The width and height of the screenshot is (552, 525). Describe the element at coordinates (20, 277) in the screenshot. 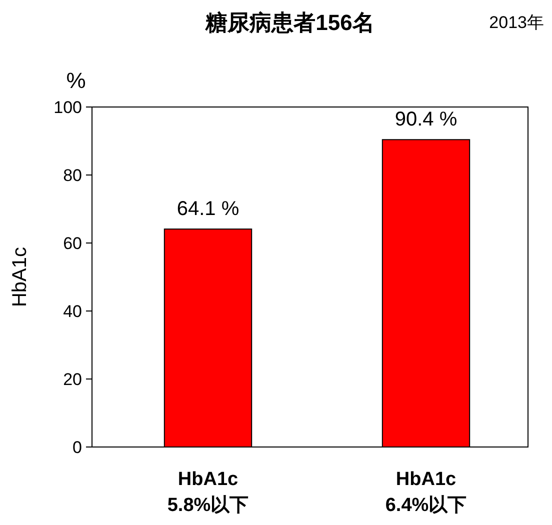

I see `y-axis-title: HbA1c` at that location.